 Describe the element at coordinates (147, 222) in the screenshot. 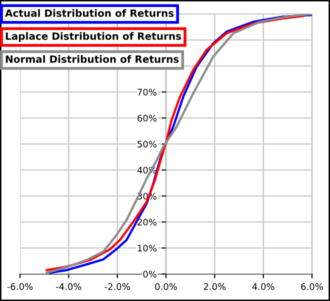

I see `y-tick-label: 20%` at that location.